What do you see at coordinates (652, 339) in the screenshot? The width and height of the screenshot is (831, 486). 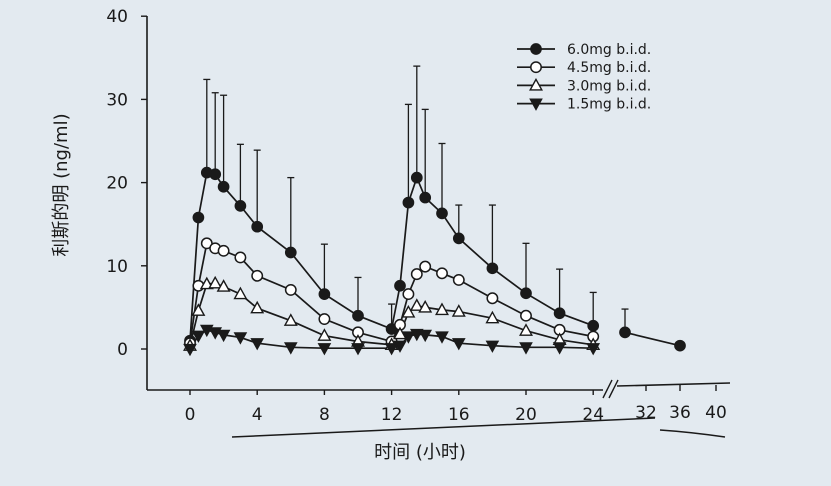 I see `series-line-6-0mg-b-i-d-after-break` at bounding box center [652, 339].